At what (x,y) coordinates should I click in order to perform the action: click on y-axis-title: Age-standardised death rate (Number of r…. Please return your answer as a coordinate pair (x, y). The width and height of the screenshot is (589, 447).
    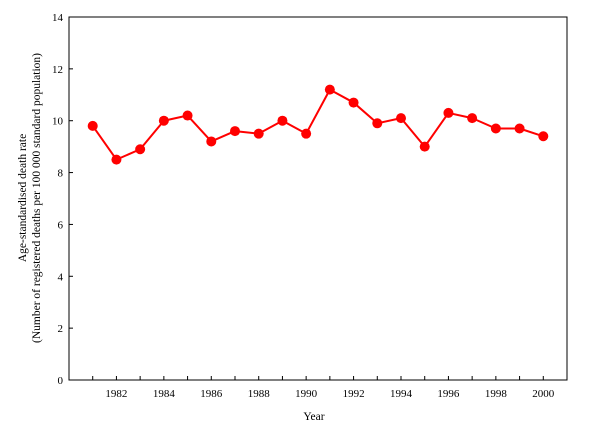
    Looking at the image, I should click on (30, 198).